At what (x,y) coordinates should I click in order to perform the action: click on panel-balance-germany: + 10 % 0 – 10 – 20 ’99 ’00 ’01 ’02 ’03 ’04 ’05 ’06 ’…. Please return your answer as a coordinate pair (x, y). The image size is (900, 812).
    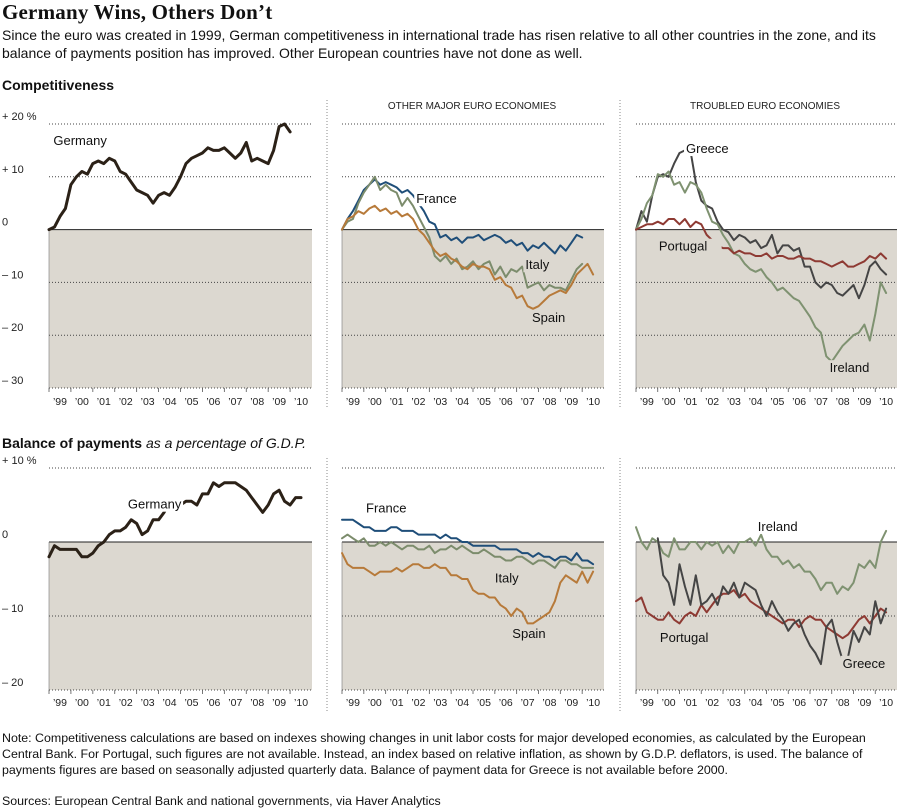
    Looking at the image, I should click on (157, 582).